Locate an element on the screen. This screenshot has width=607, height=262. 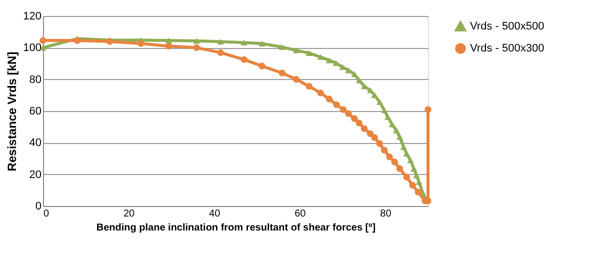
x-tick-label: 40 is located at coordinates (215, 214).